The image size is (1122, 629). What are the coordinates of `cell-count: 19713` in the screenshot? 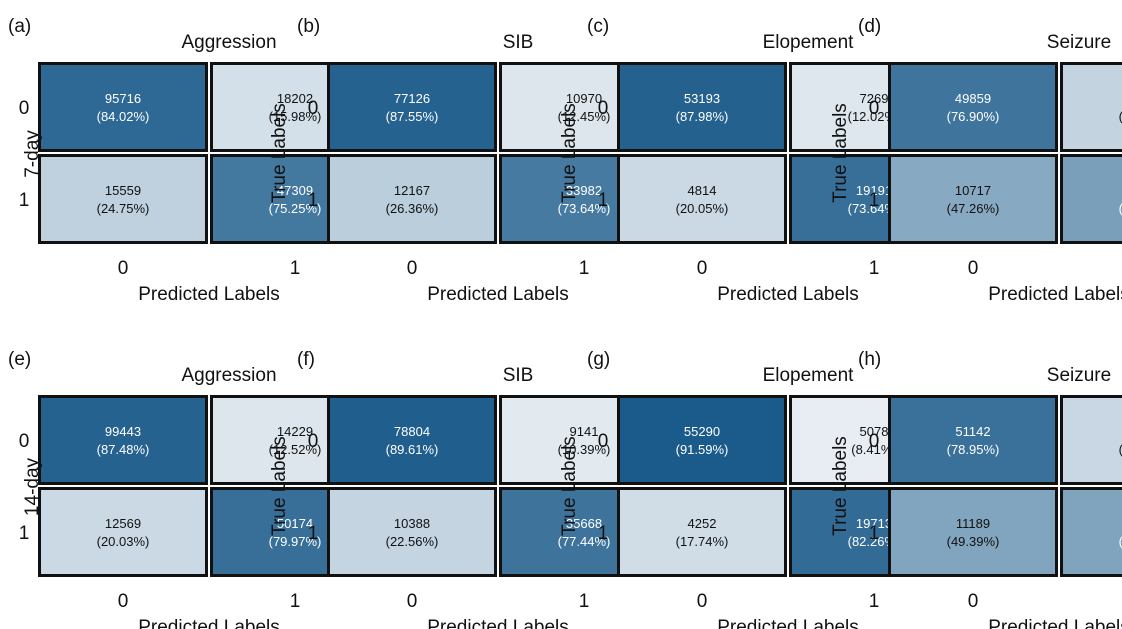 It's located at (874, 523).